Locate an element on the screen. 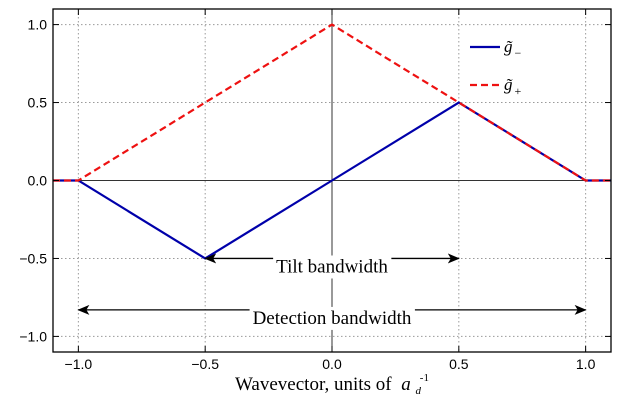  x-axis-label: Wavevector, units of a d -1 is located at coordinates (332, 385).